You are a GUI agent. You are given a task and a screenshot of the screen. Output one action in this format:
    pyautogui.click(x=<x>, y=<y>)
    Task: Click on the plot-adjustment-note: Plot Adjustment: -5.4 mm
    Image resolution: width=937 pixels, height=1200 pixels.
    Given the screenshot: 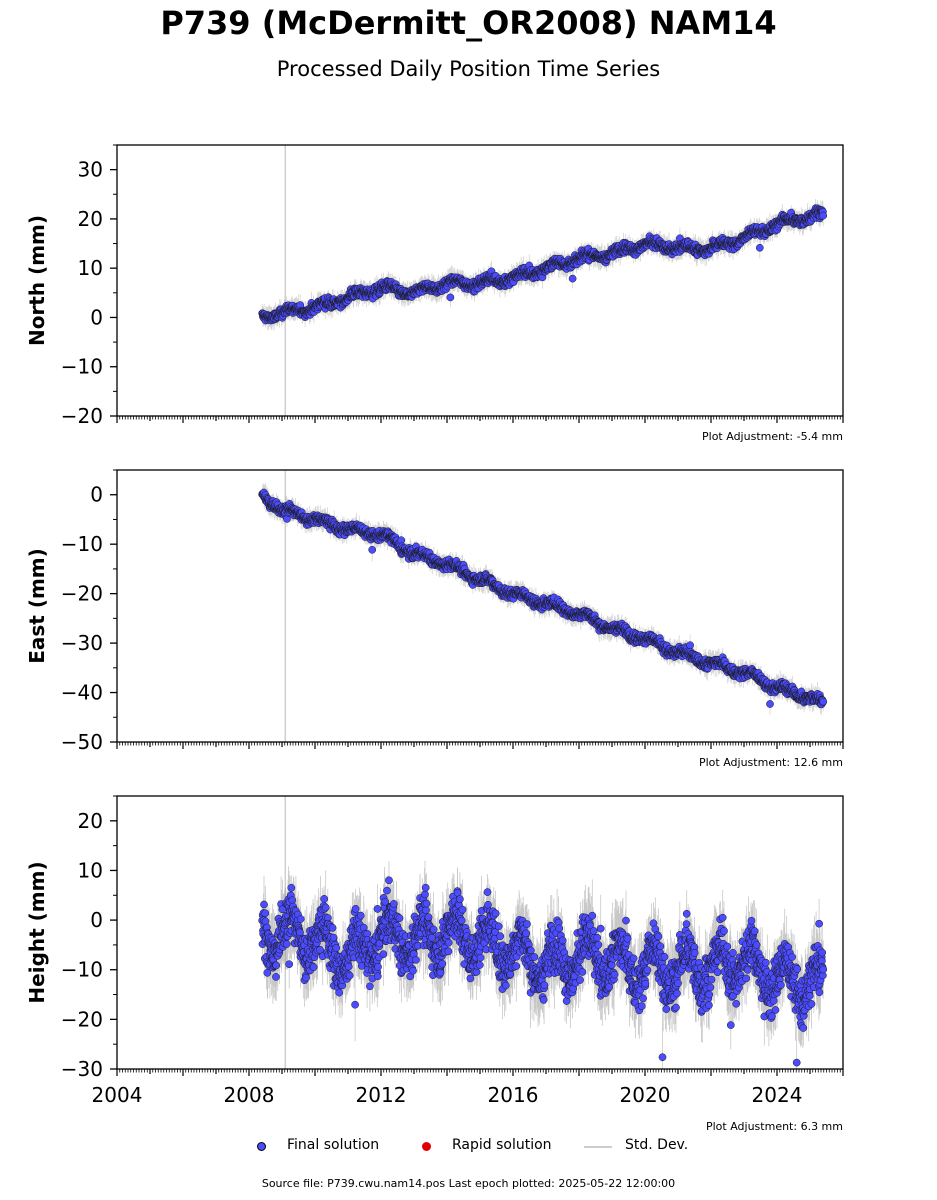 What is the action you would take?
    pyautogui.click(x=772, y=436)
    